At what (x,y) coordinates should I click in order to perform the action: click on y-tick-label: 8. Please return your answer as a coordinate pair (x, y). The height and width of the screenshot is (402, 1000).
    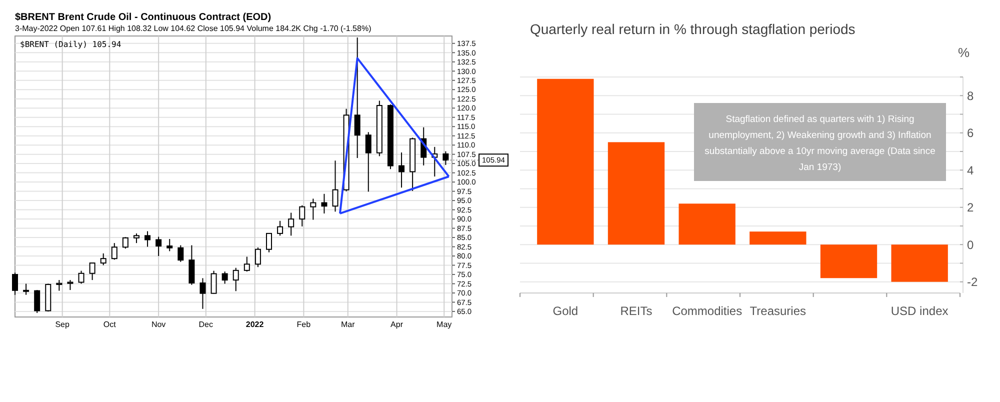
    Looking at the image, I should click on (970, 95).